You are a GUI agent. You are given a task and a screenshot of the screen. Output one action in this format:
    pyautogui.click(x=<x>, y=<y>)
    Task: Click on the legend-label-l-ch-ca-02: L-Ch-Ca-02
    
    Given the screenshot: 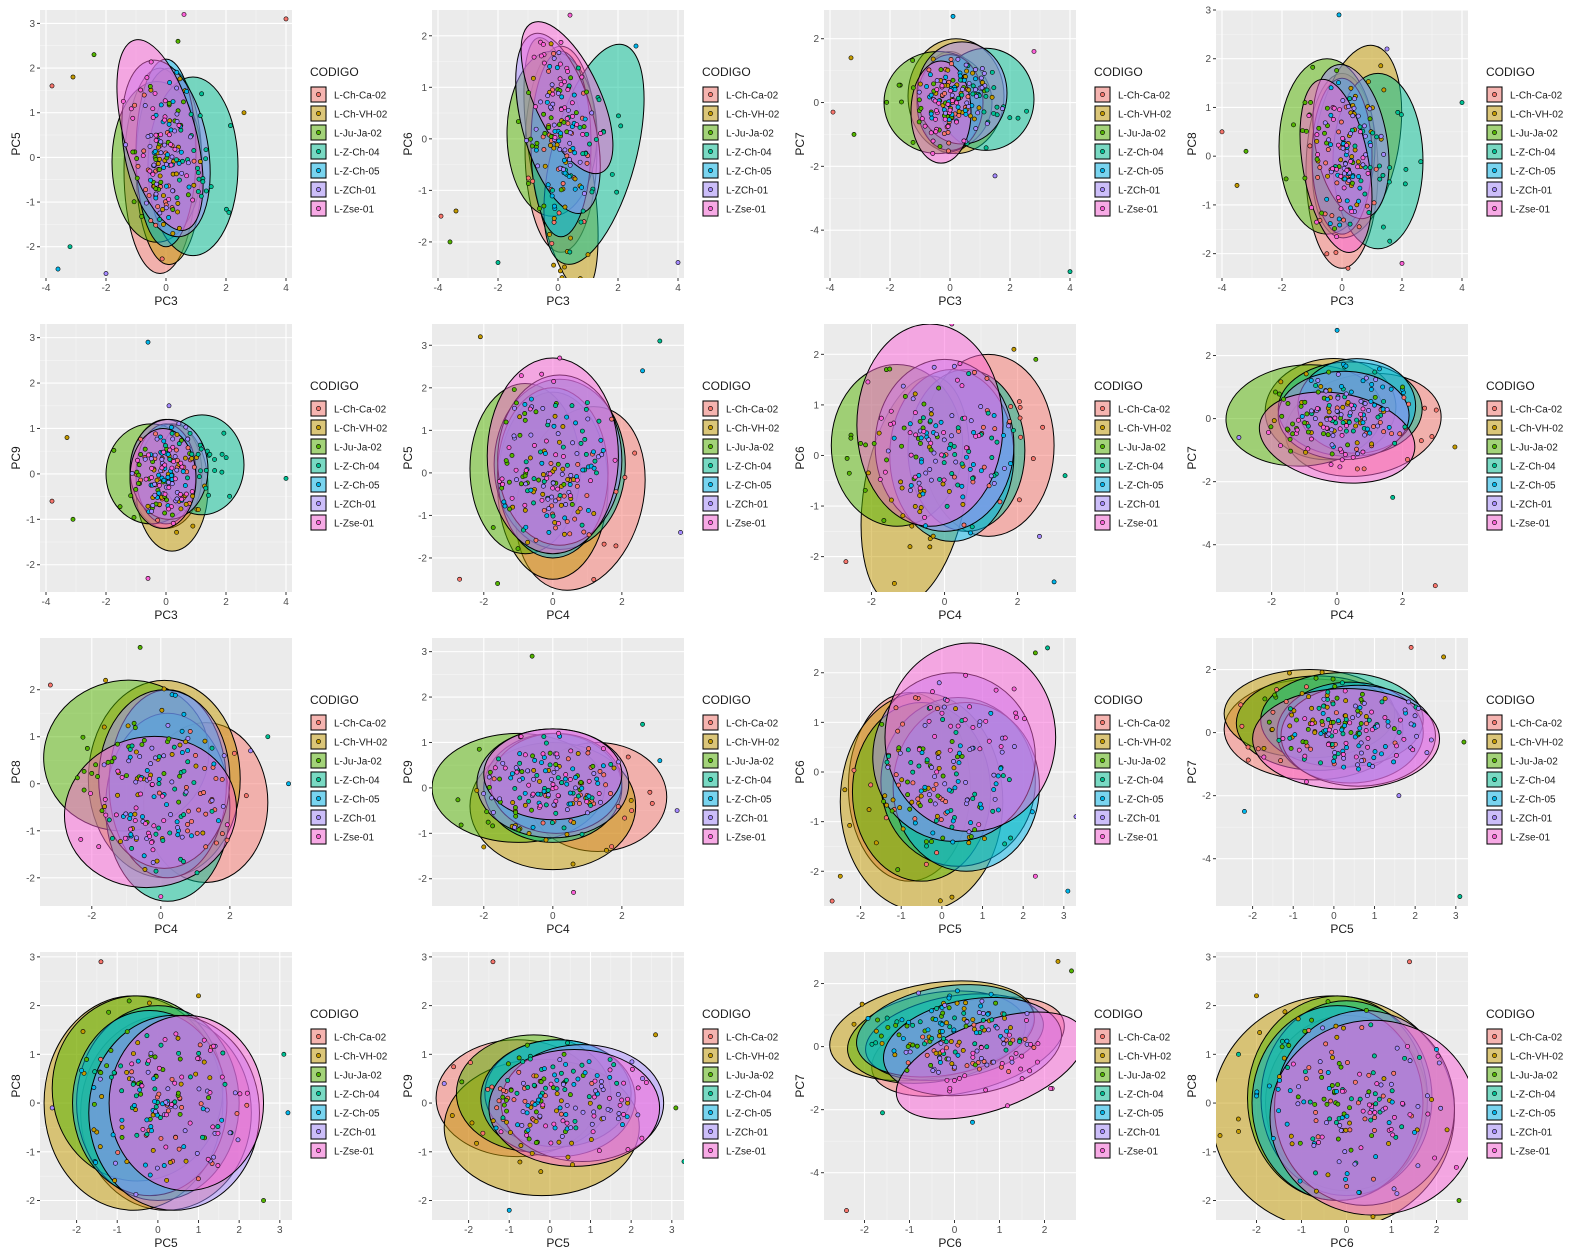 What is the action you would take?
    pyautogui.click(x=752, y=724)
    